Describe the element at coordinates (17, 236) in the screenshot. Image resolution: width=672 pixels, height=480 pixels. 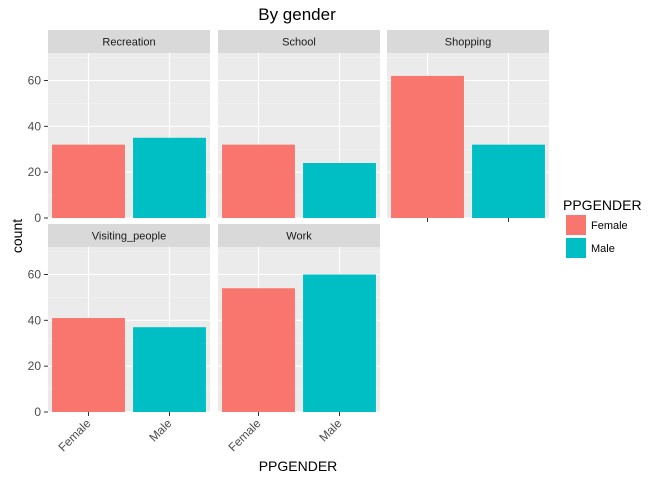
I see `y-axis-title: count` at that location.